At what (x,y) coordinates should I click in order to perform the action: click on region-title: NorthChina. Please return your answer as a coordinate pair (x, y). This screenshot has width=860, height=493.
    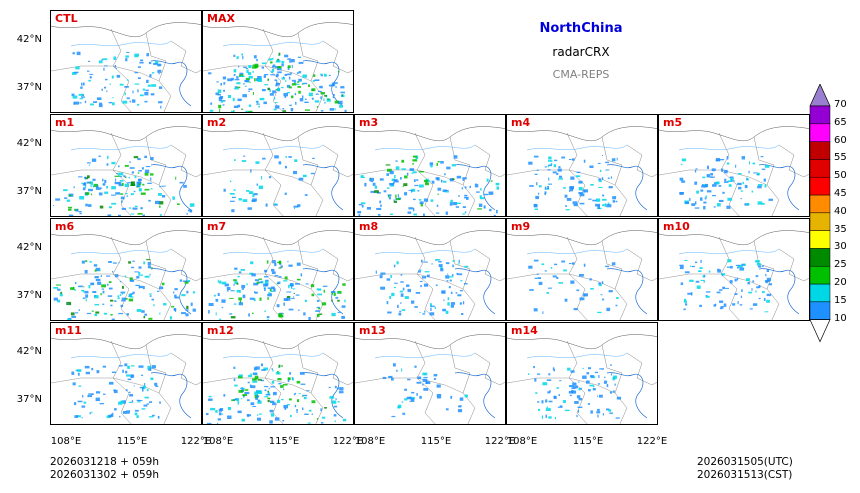
    Looking at the image, I should click on (581, 28).